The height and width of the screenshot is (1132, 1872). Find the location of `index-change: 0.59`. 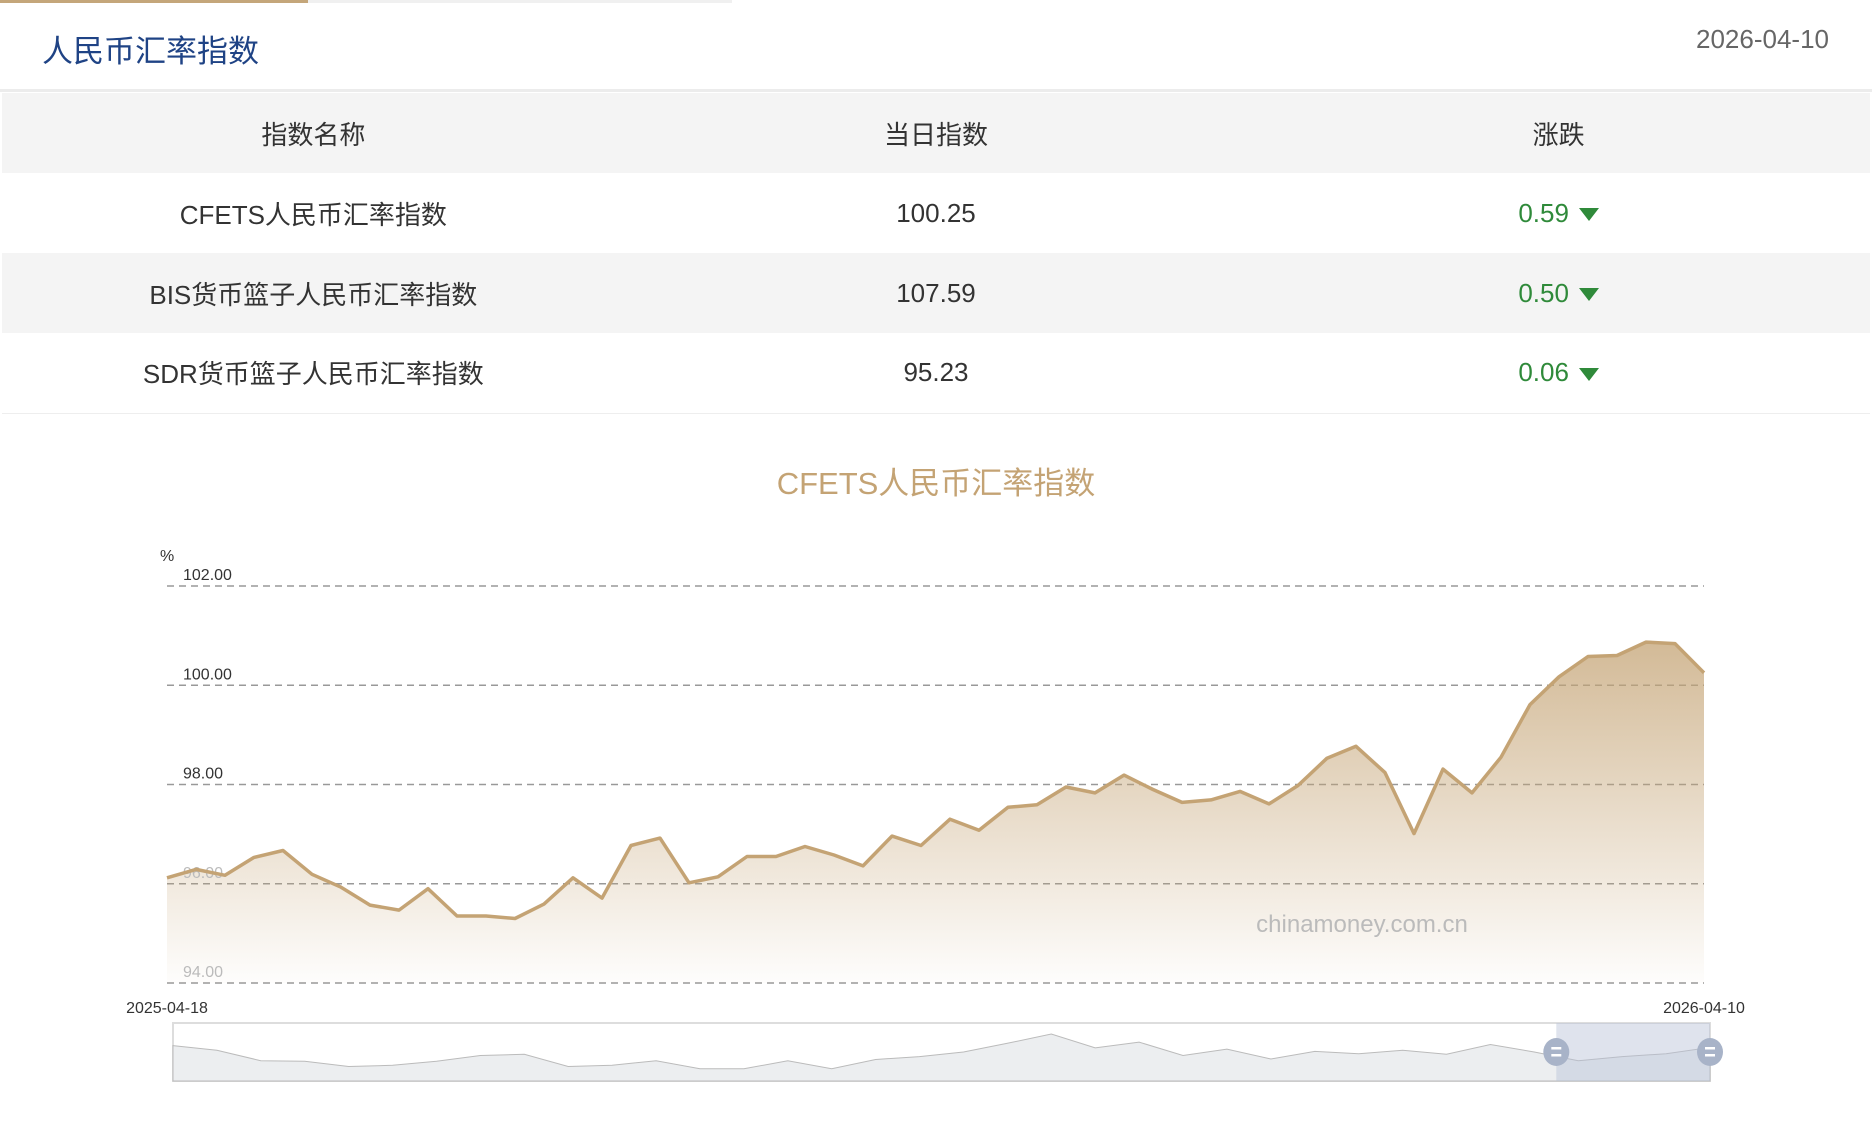

index-change: 0.59 is located at coordinates (1543, 212).